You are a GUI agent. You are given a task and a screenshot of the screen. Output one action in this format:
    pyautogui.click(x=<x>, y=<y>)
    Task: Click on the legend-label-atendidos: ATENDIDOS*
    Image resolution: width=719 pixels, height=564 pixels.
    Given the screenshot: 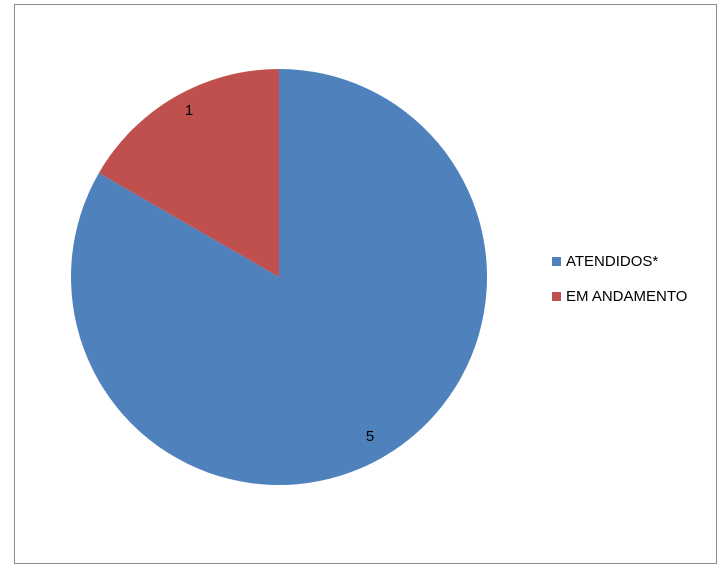 What is the action you would take?
    pyautogui.click(x=612, y=261)
    